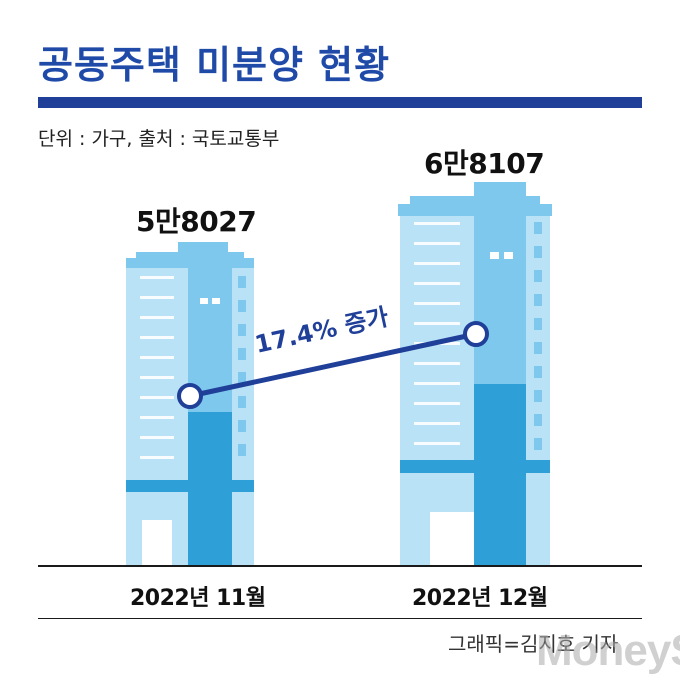  I want to click on moneys-logo: MoneyS, so click(608, 650).